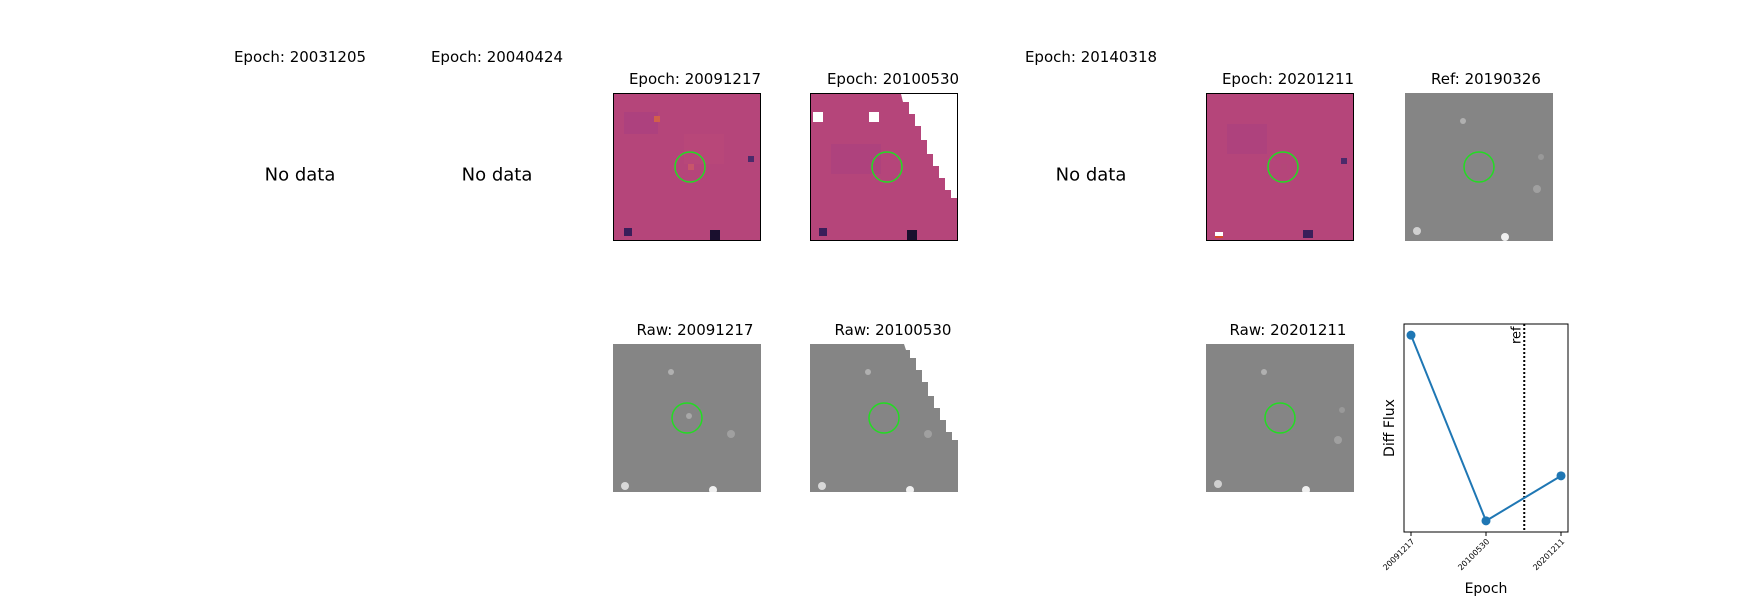 This screenshot has width=1750, height=605. I want to click on ref-line-label: ref, so click(1516, 335).